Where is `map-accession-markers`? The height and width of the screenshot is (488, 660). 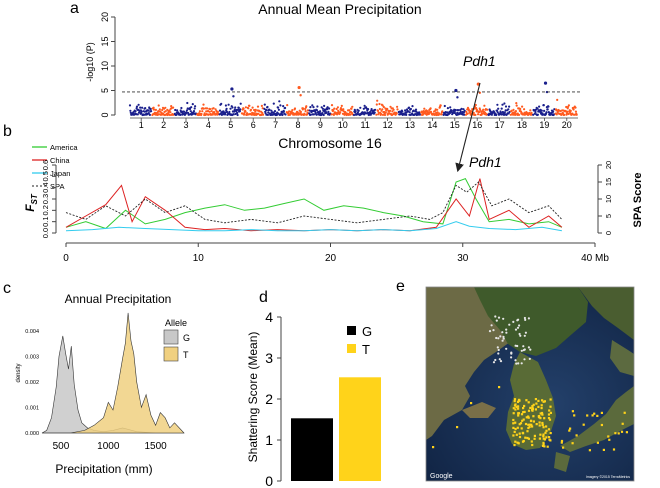 map-accession-markers is located at coordinates (530, 383).